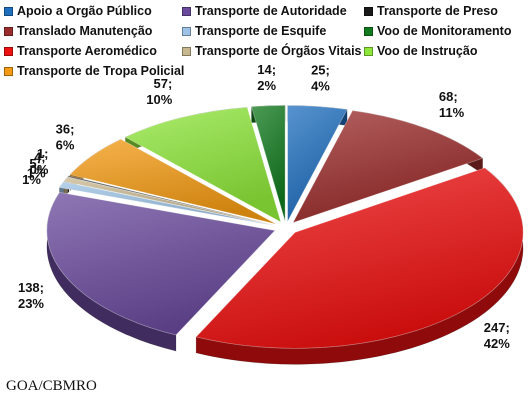  I want to click on pie-slice-transporte-de-preso, so click(171, 200).